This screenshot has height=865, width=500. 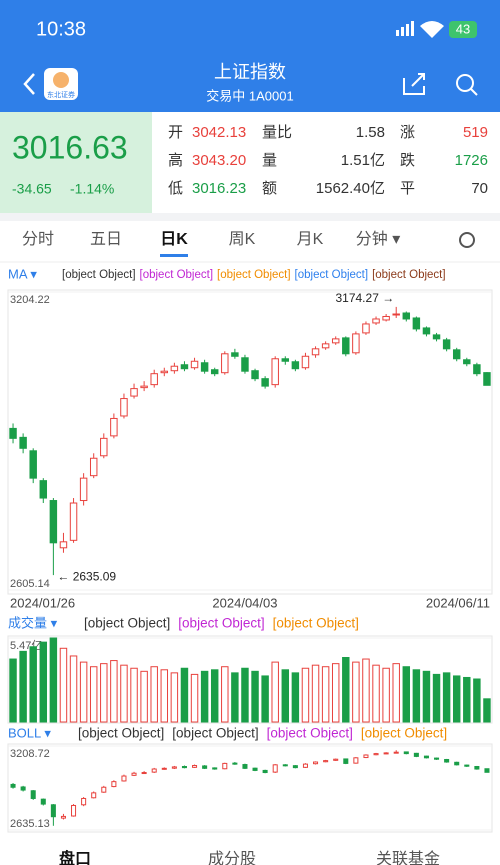 What do you see at coordinates (33, 622) in the screenshot?
I see `legend-title: 成交量 ▾` at bounding box center [33, 622].